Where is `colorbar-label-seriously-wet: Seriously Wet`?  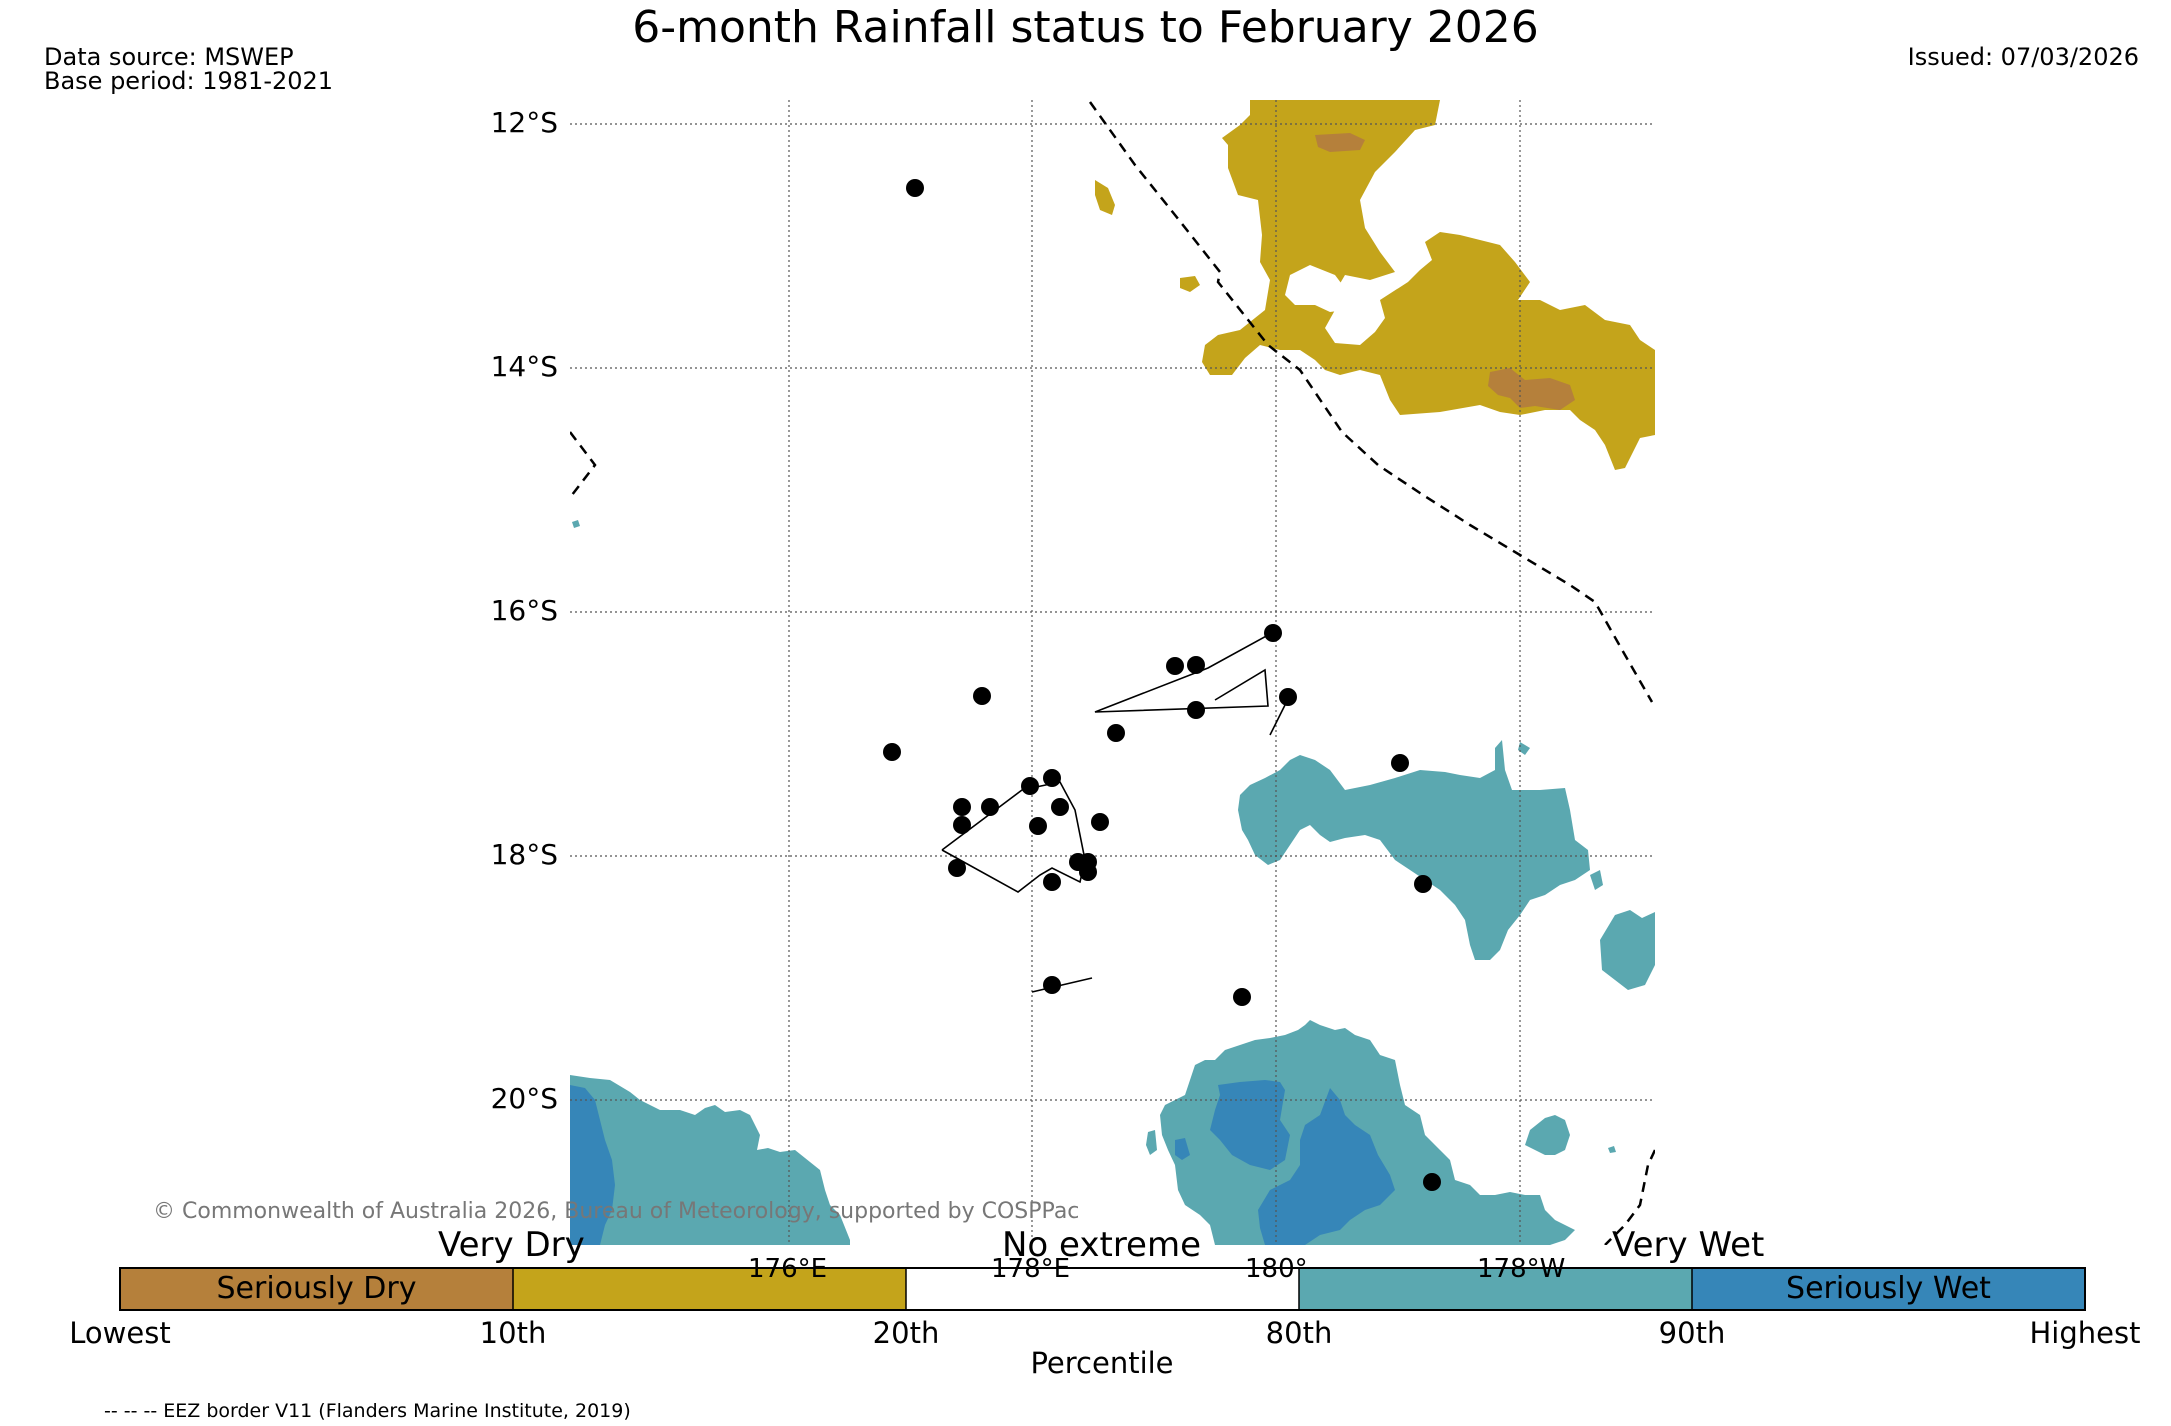 colorbar-label-seriously-wet: Seriously Wet is located at coordinates (1888, 1288).